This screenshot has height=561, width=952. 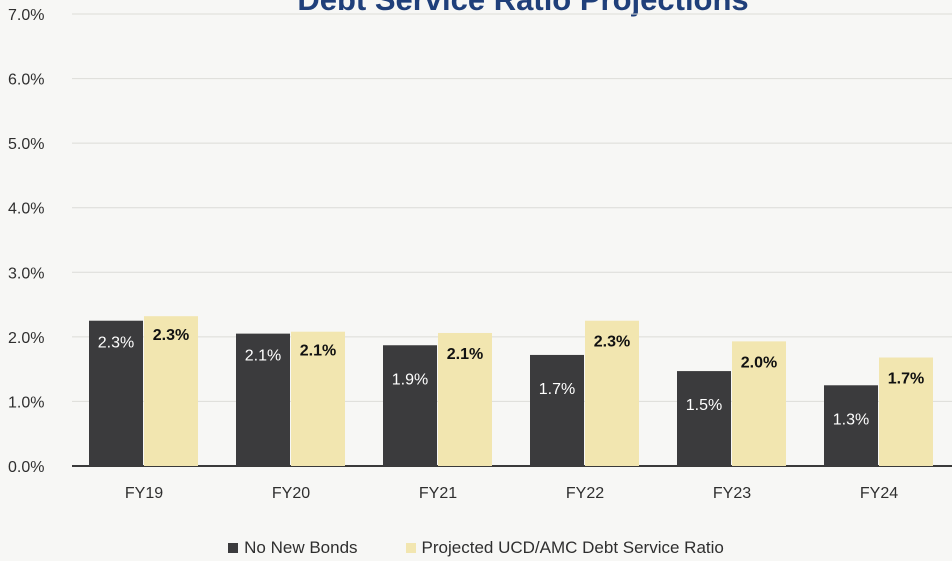 What do you see at coordinates (26, 209) in the screenshot?
I see `y-tick-label: 4.0%` at bounding box center [26, 209].